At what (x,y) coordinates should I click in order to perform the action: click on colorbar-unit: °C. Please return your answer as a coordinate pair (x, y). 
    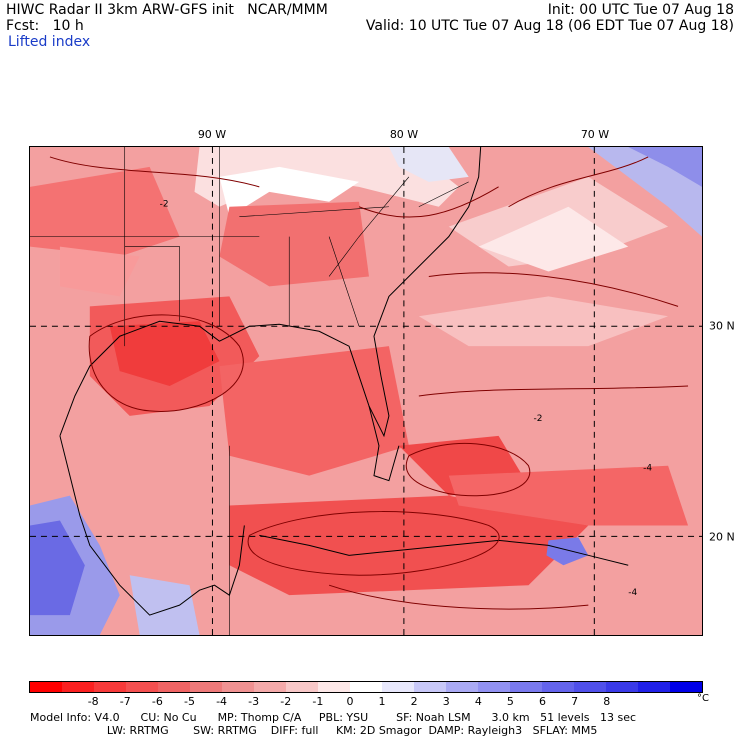
    Looking at the image, I should click on (703, 698).